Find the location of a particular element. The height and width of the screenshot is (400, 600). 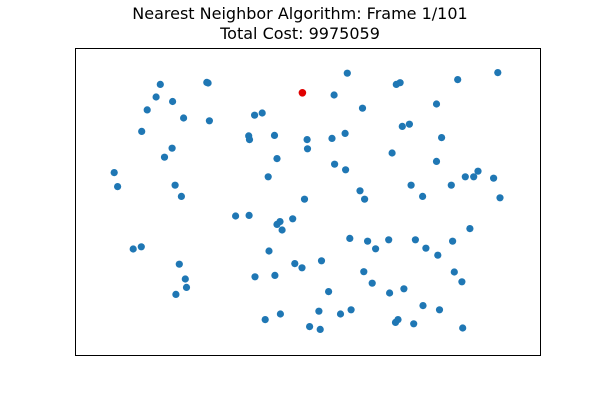

chart-subtitle-total-cost: Total Cost: 9975059 is located at coordinates (300, 33).